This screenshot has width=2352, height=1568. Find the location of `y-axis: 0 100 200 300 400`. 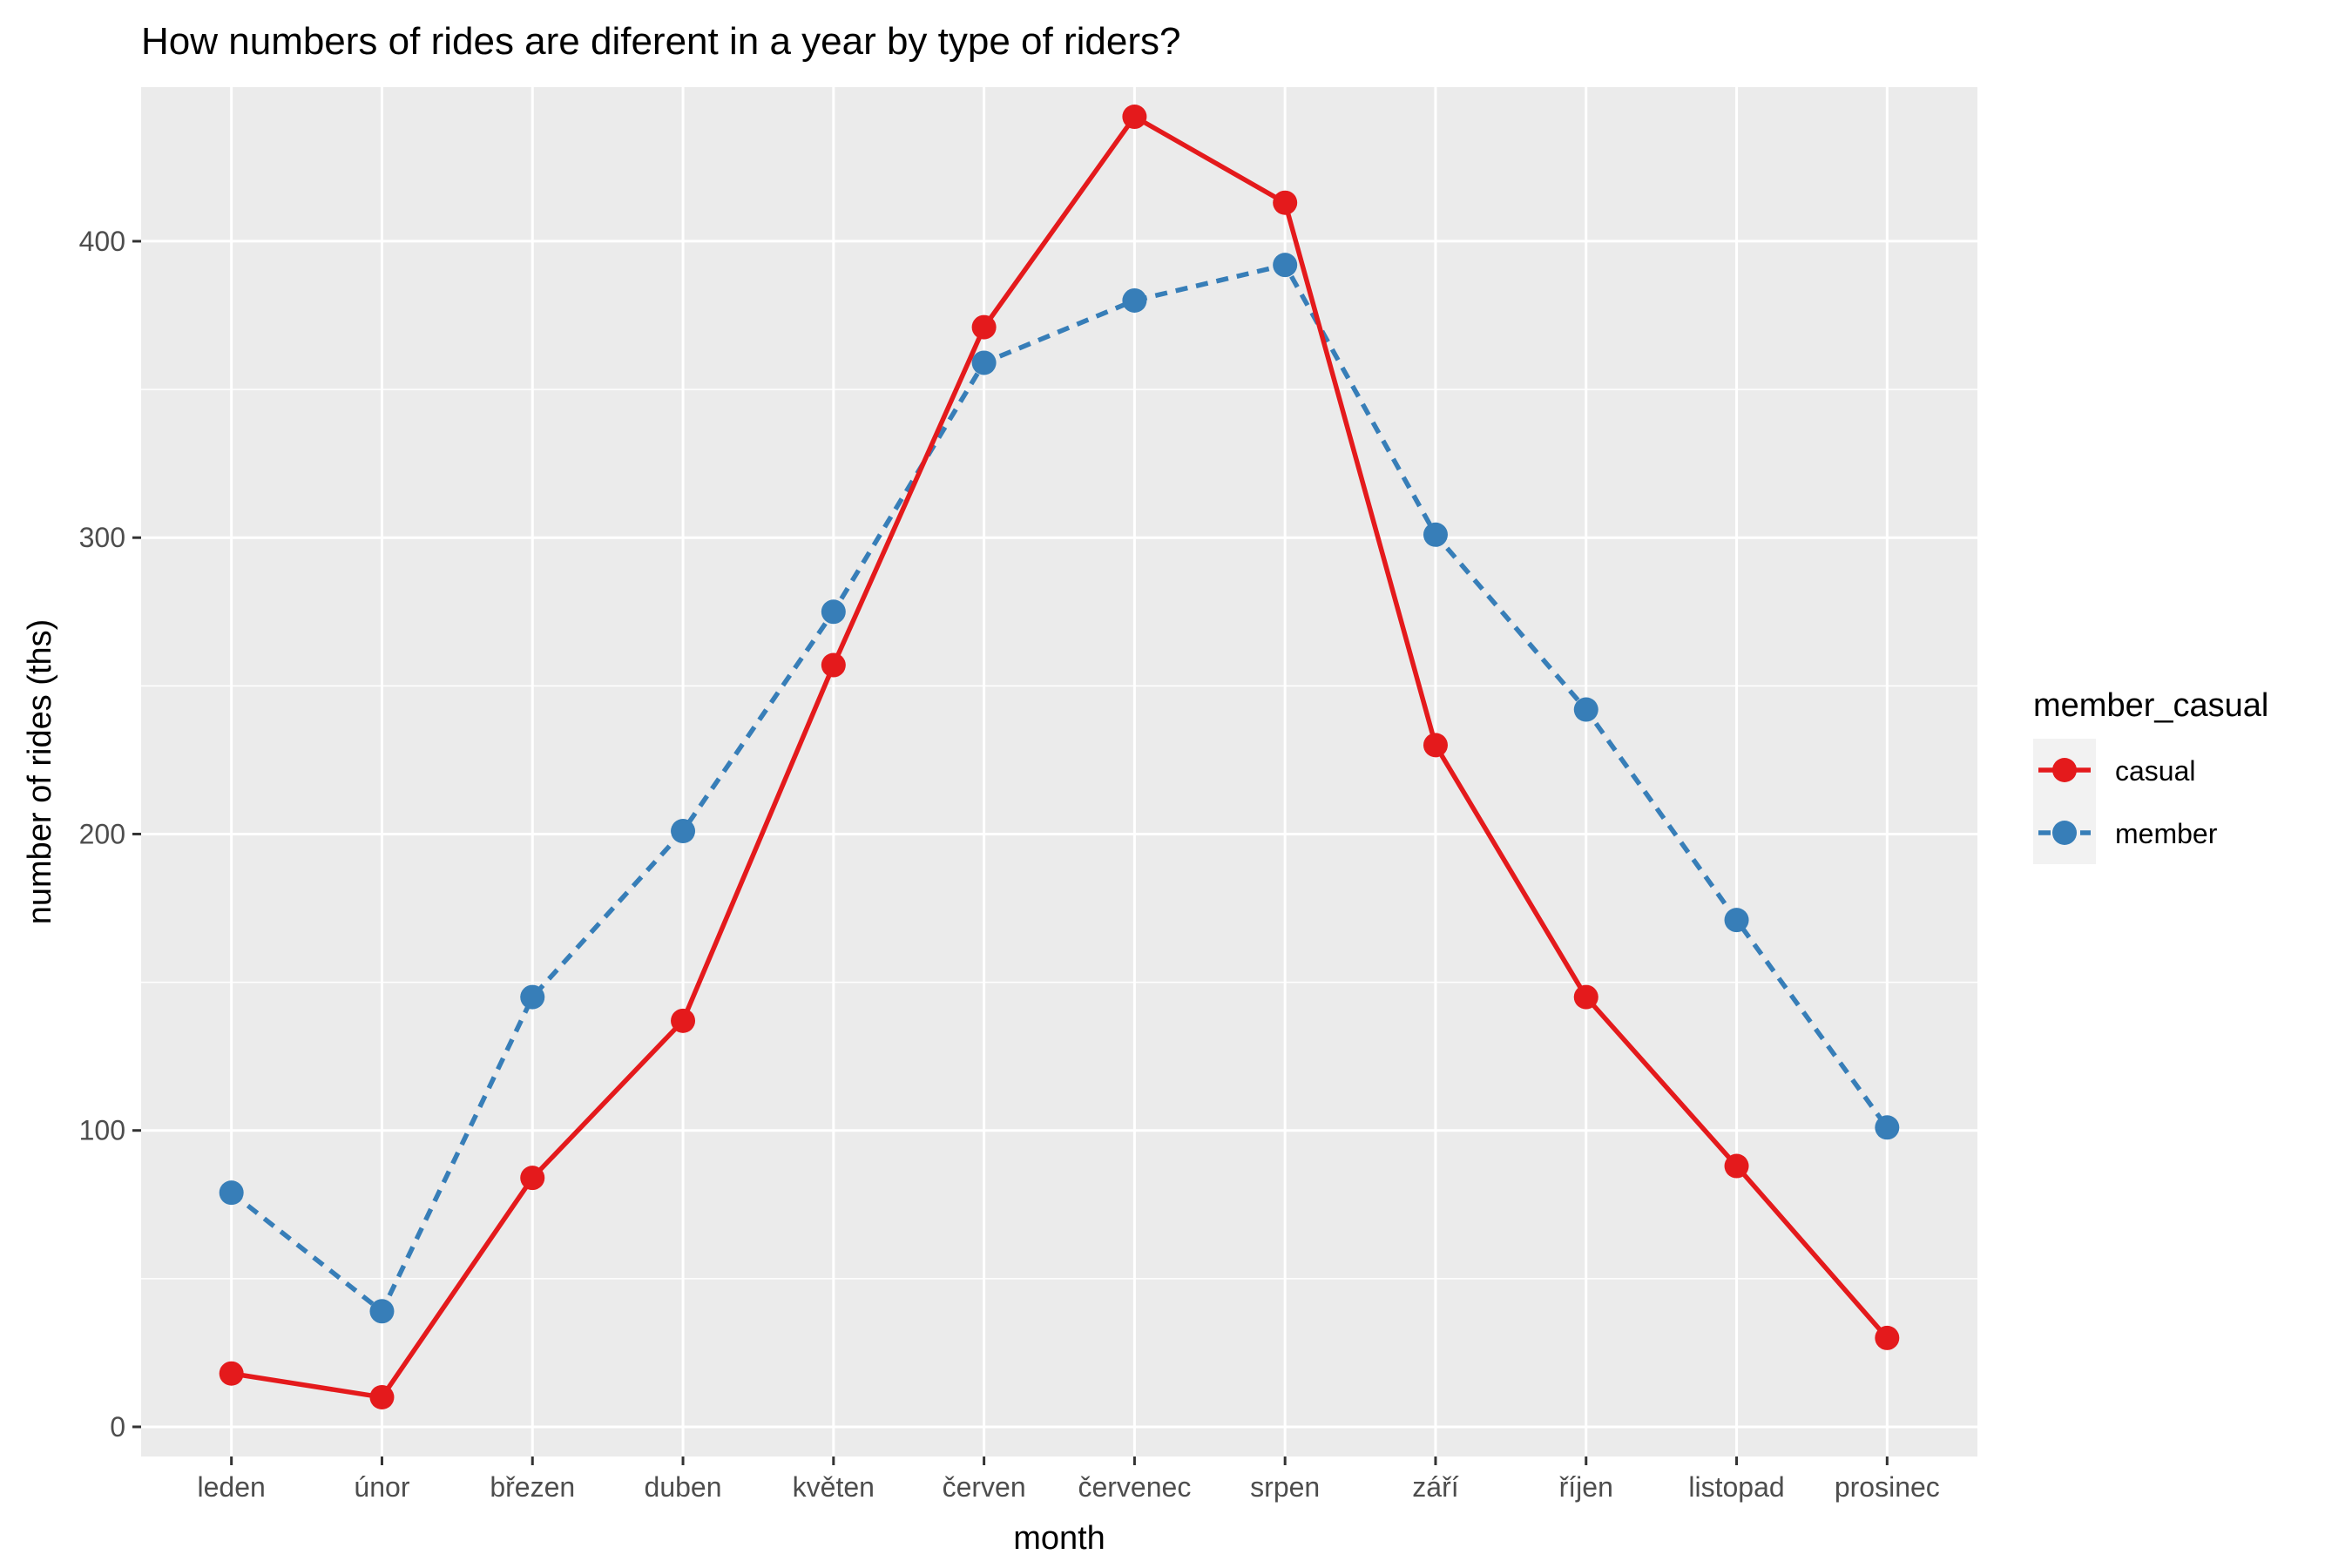

y-axis: 0 100 200 300 400 is located at coordinates (110, 834).